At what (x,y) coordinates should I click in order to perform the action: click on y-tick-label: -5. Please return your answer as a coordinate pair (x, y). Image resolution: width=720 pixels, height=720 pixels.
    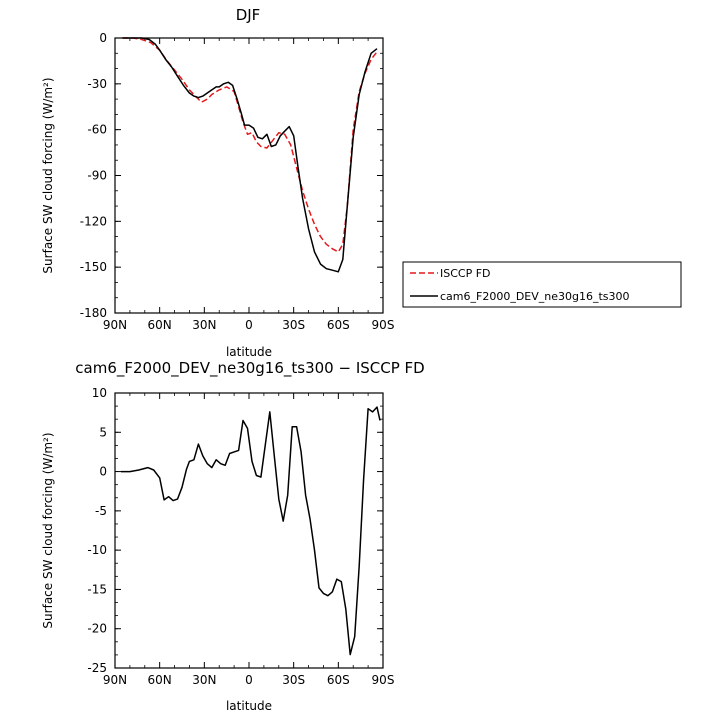
    Looking at the image, I should click on (101, 511).